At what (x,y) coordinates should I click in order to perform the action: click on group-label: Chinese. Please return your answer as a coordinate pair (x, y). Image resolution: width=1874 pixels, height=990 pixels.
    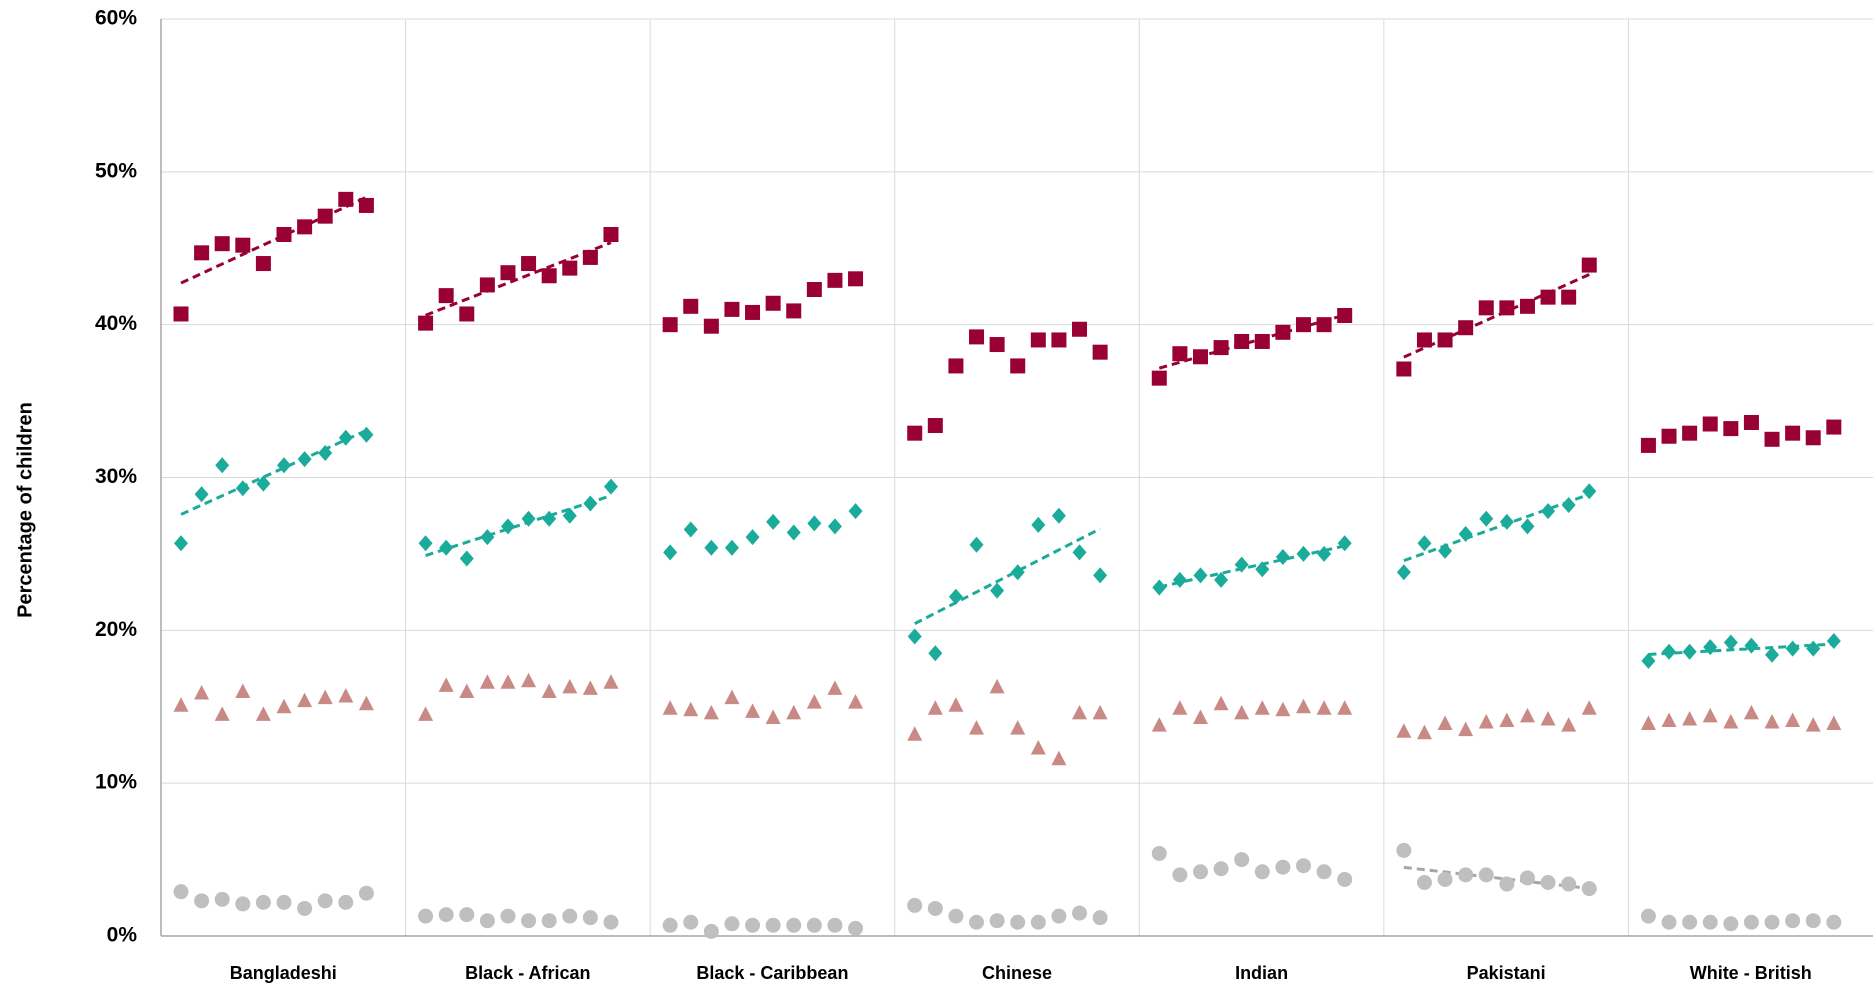
    Looking at the image, I should click on (1017, 973).